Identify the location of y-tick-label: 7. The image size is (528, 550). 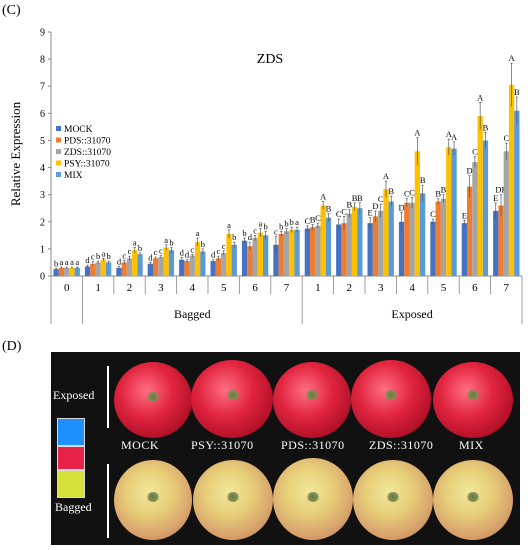
(42, 87).